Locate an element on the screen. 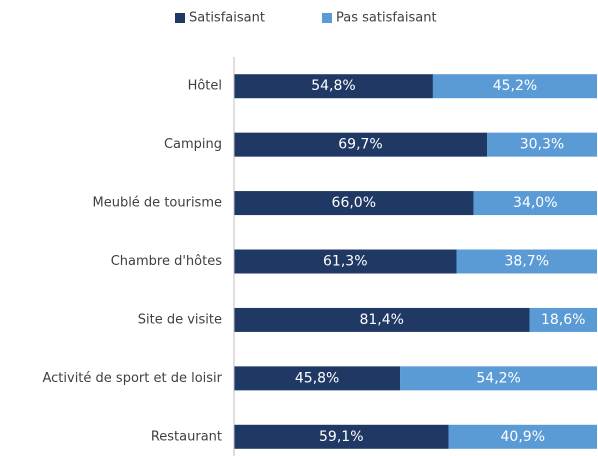  data-label: 59,1% is located at coordinates (341, 437).